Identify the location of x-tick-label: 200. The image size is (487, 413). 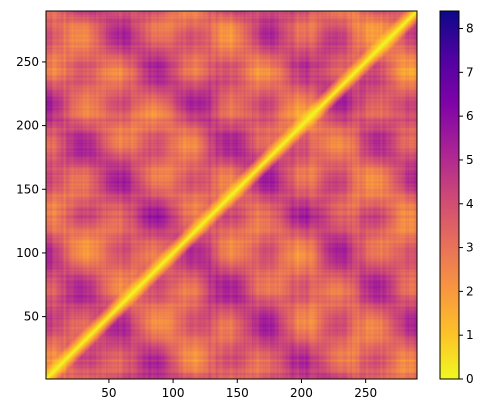
(301, 393).